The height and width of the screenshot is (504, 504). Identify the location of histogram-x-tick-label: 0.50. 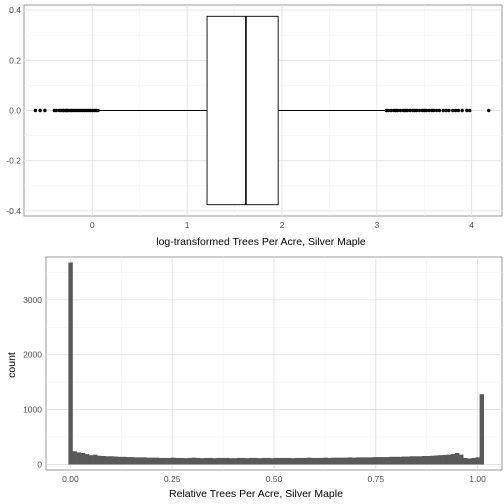
(274, 479).